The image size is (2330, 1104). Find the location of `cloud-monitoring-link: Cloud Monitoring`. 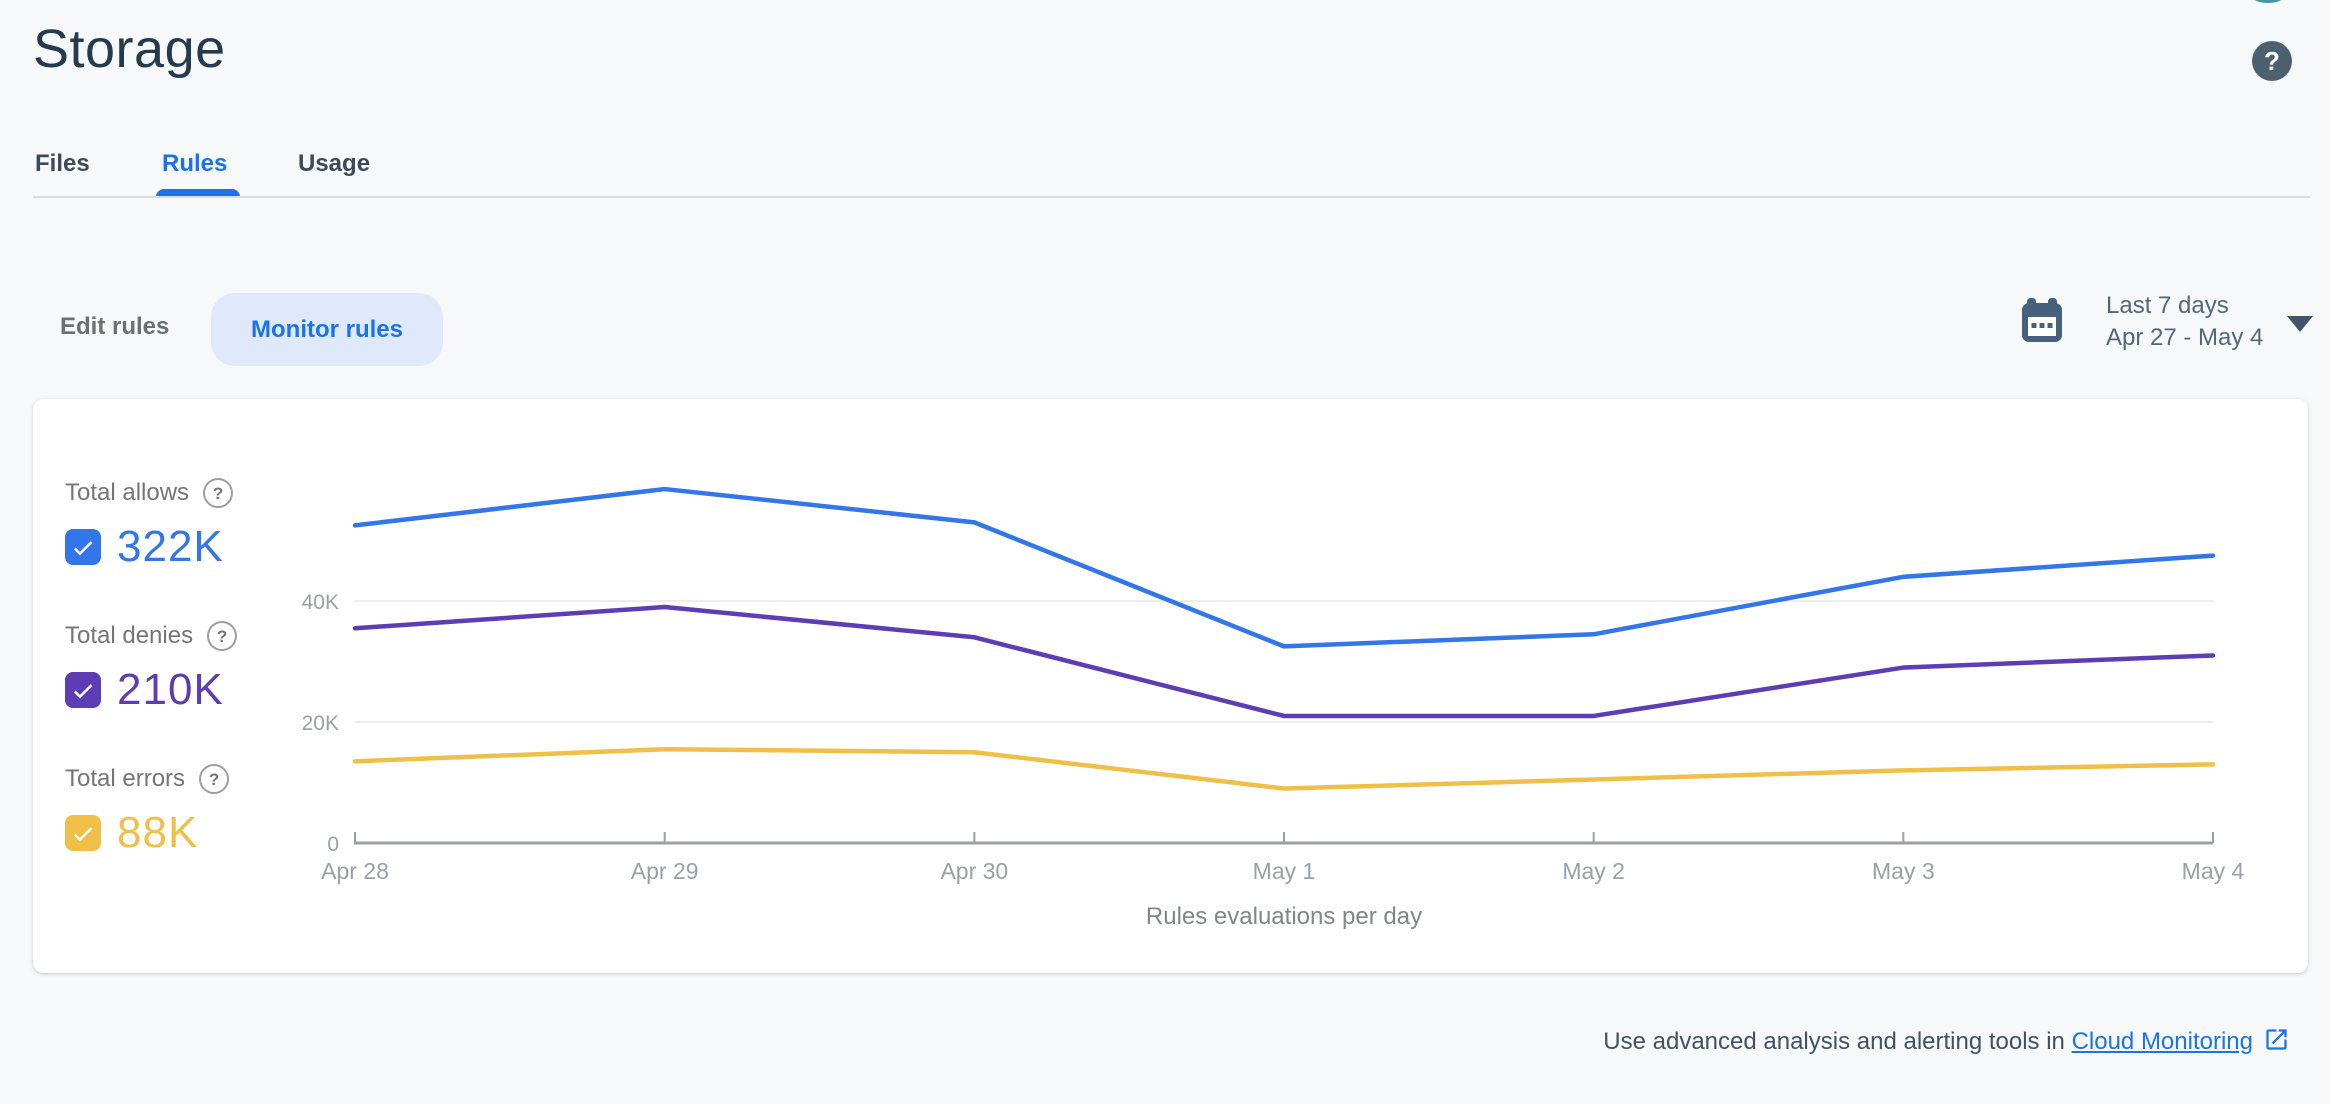

cloud-monitoring-link: Cloud Monitoring is located at coordinates (2162, 1041).